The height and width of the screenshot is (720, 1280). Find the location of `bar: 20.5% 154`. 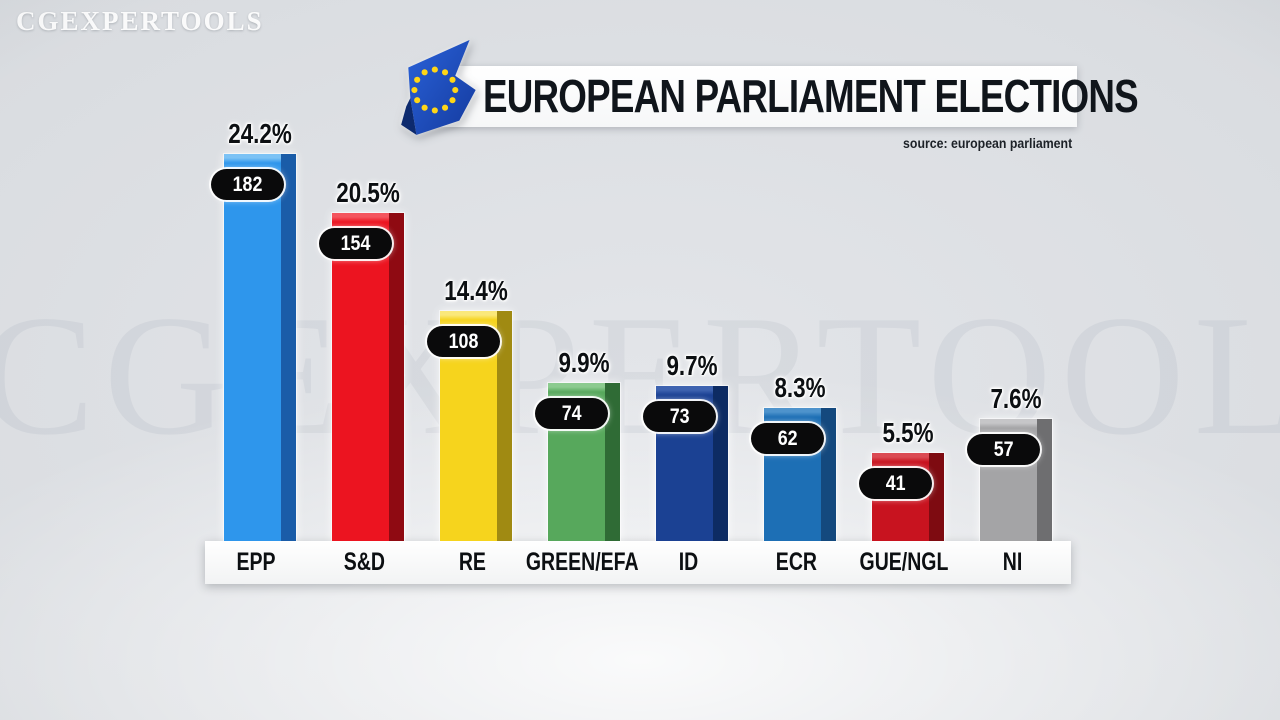

bar: 20.5% 154 is located at coordinates (361, 359).